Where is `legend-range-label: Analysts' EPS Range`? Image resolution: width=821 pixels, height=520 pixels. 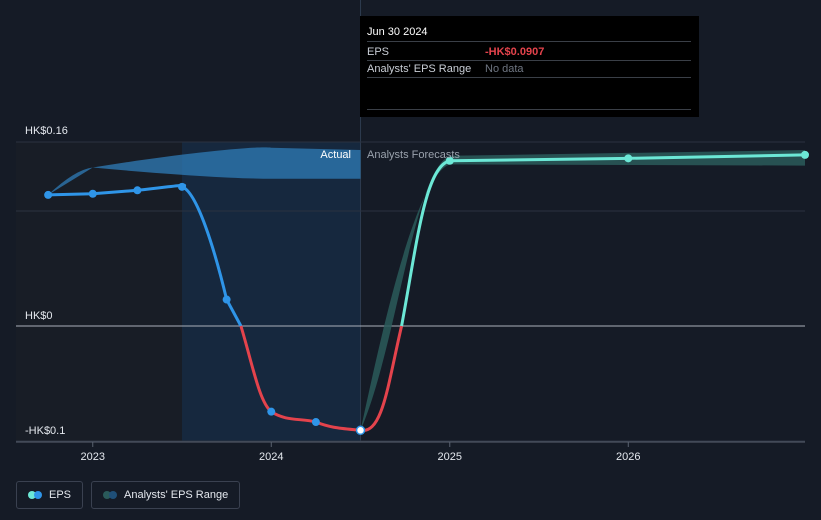 legend-range-label: Analysts' EPS Range is located at coordinates (176, 495).